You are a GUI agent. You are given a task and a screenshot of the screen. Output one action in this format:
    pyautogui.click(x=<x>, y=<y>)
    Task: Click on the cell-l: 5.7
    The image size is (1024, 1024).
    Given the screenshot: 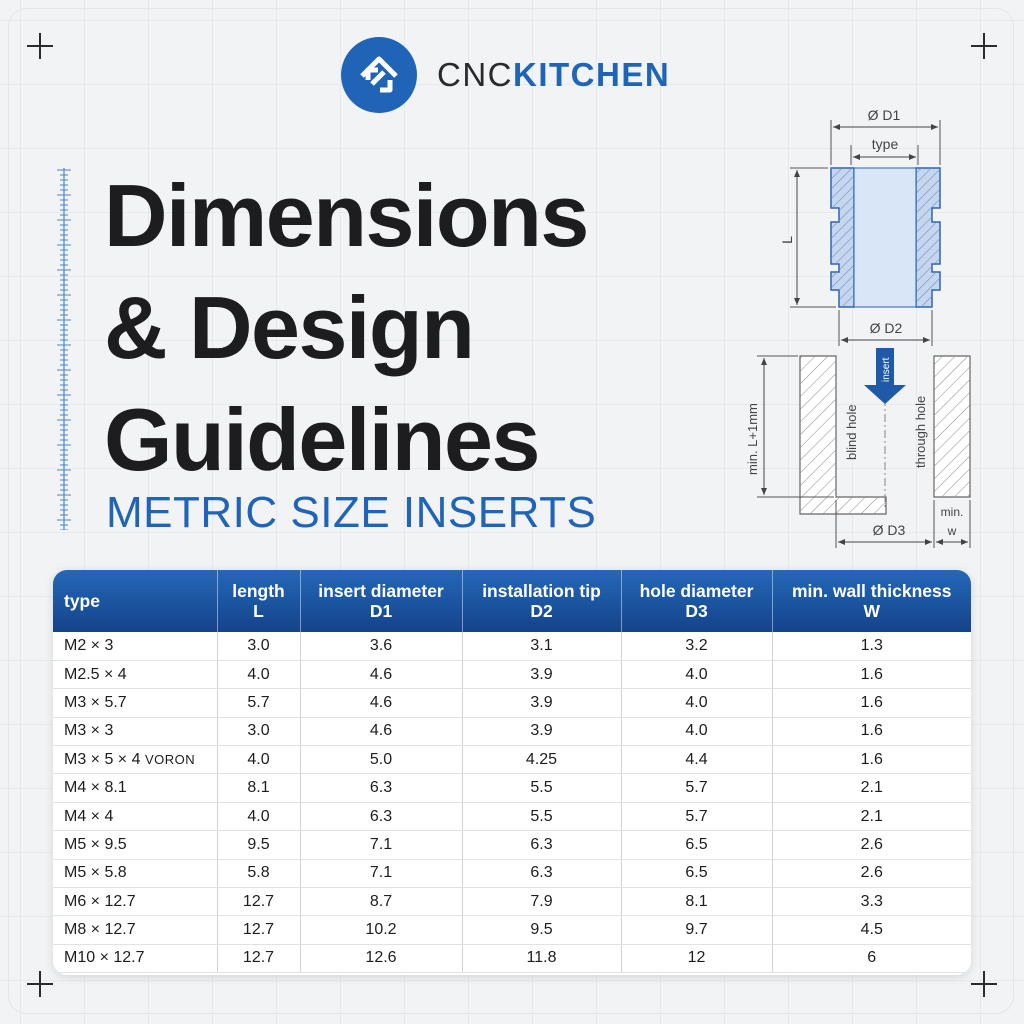 What is the action you would take?
    pyautogui.click(x=259, y=703)
    